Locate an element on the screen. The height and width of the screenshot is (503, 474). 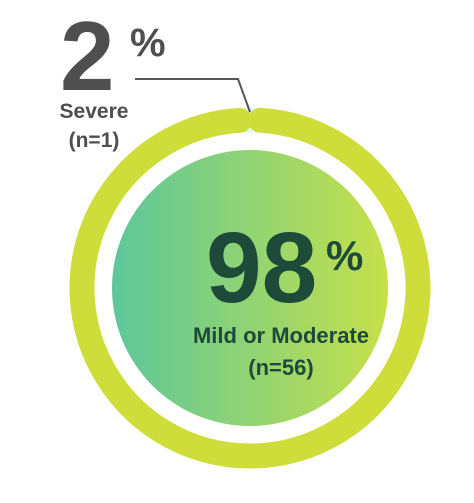
moderate-percent-sign: % is located at coordinates (344, 255).